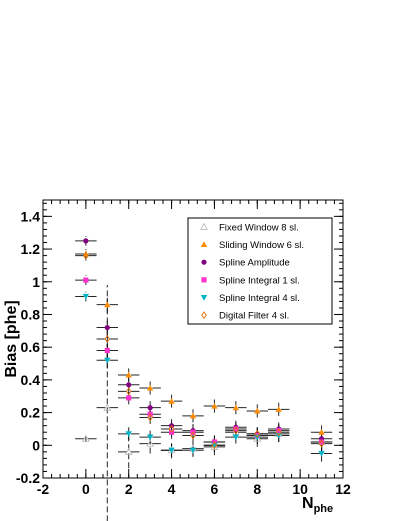  I want to click on x-axis-title-main: N, so click(308, 503).